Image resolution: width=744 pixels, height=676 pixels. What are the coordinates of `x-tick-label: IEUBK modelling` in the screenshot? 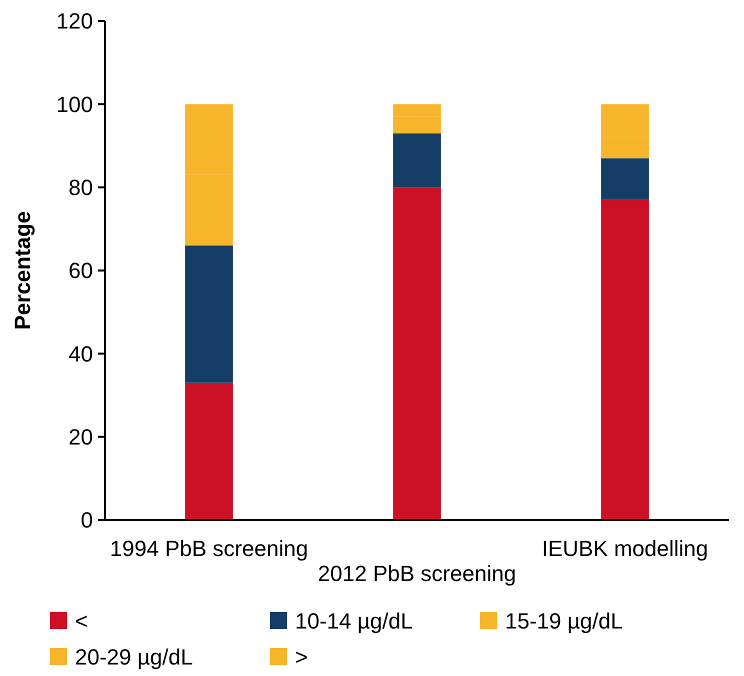 It's located at (625, 548).